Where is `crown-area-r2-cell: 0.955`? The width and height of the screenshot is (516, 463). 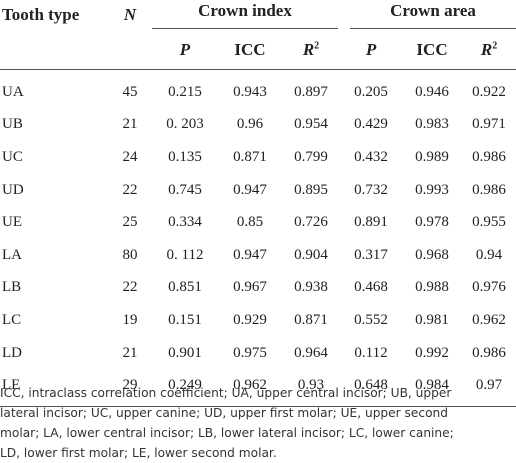 crown-area-r2-cell: 0.955 is located at coordinates (489, 222).